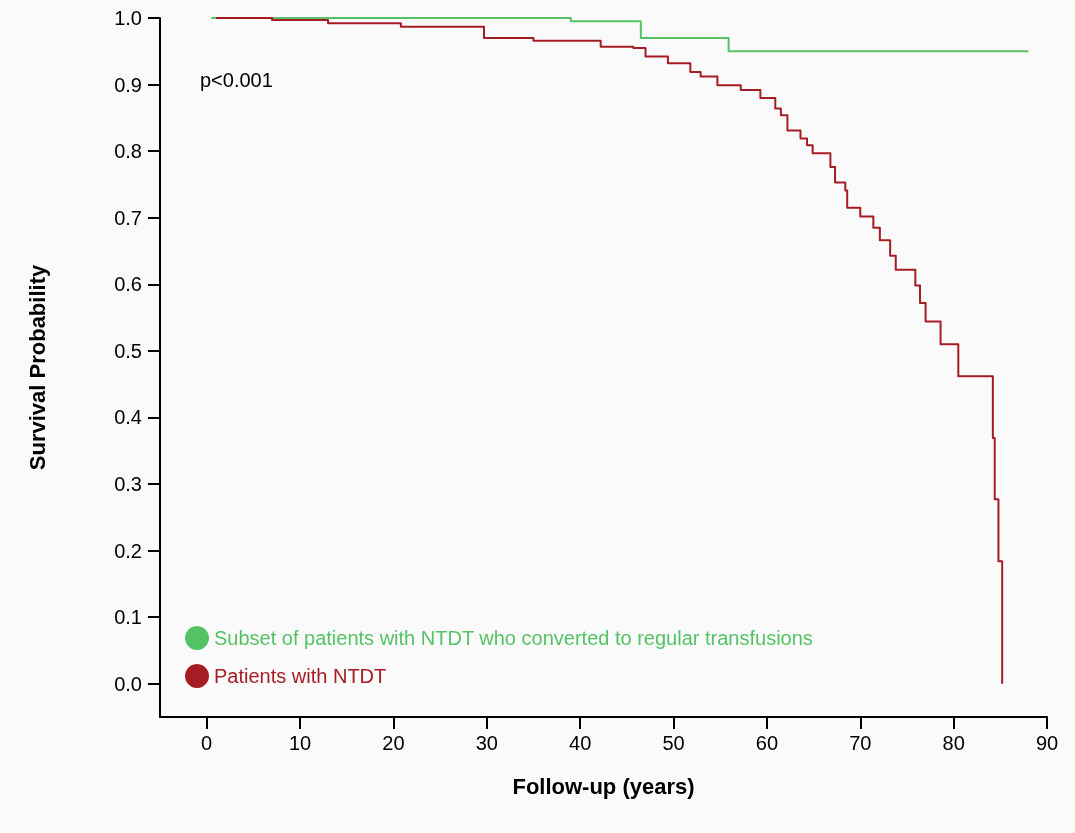 This screenshot has height=833, width=1075. I want to click on y-tick-label: 0.6, so click(128, 284).